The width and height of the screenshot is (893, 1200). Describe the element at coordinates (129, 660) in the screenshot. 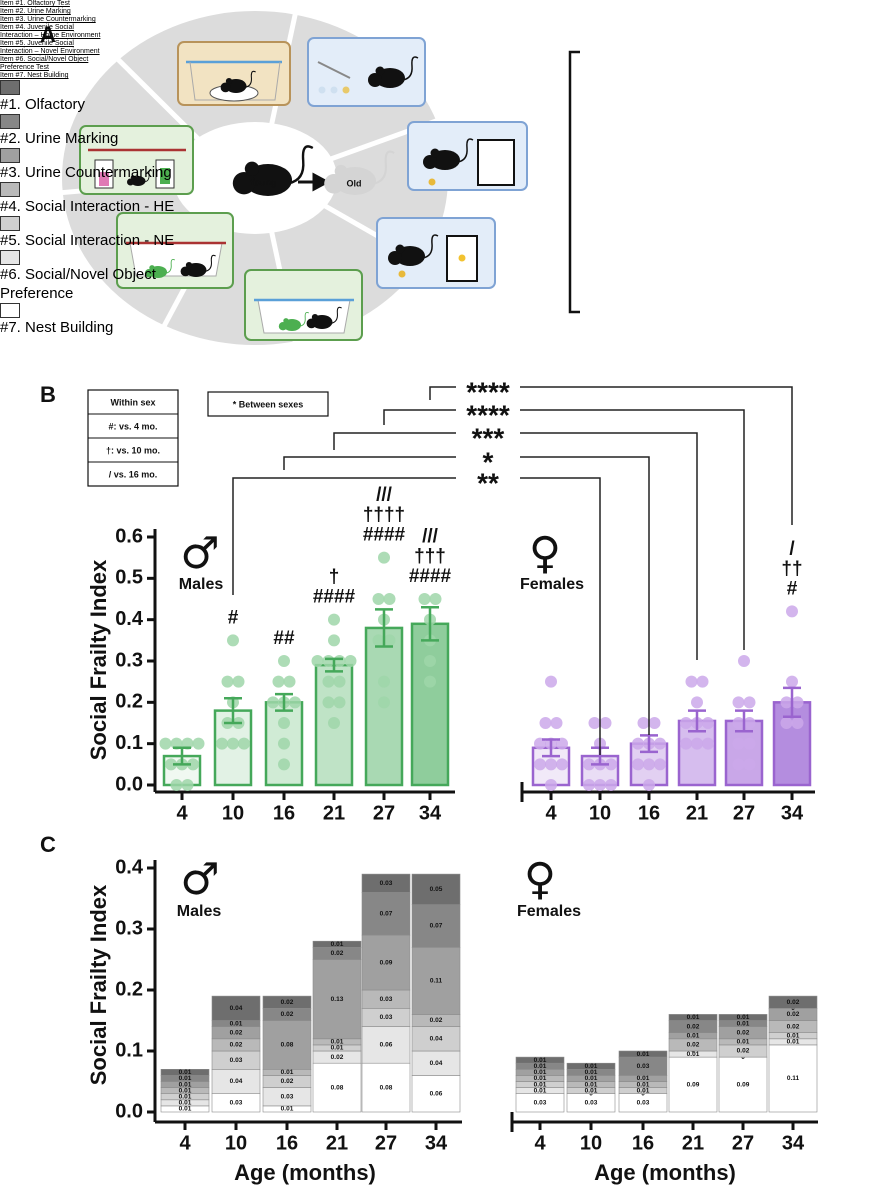

I see `y-tick-label: 0.3` at that location.